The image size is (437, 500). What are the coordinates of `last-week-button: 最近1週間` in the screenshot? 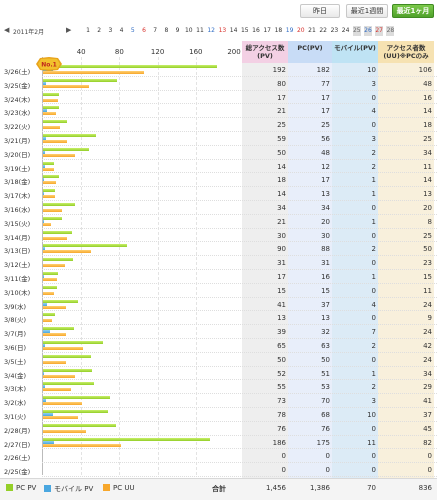 It's located at (367, 11).